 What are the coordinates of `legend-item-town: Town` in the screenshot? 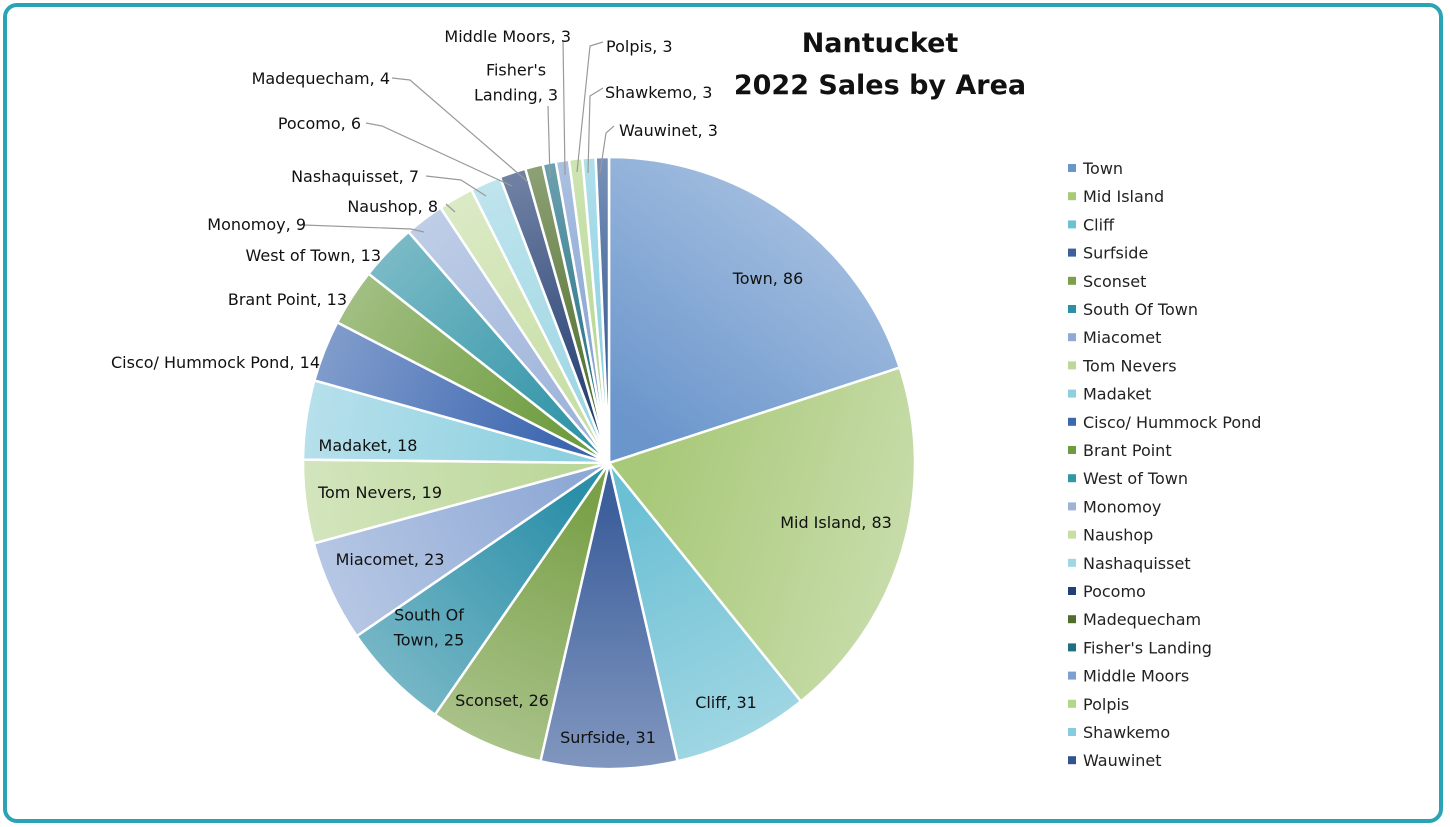 It's located at (1095, 168).